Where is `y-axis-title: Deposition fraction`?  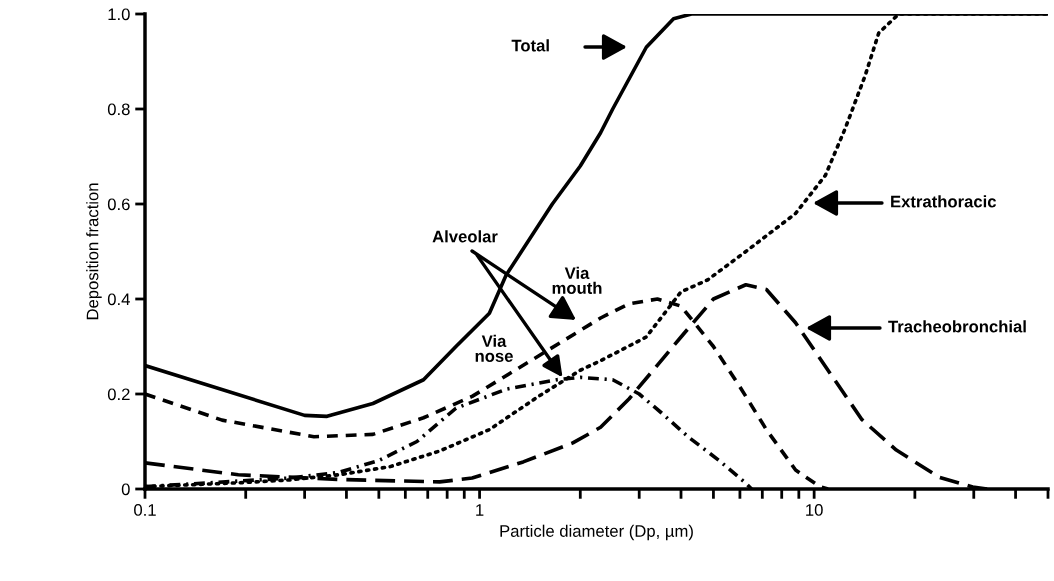
y-axis-title: Deposition fraction is located at coordinates (94, 251).